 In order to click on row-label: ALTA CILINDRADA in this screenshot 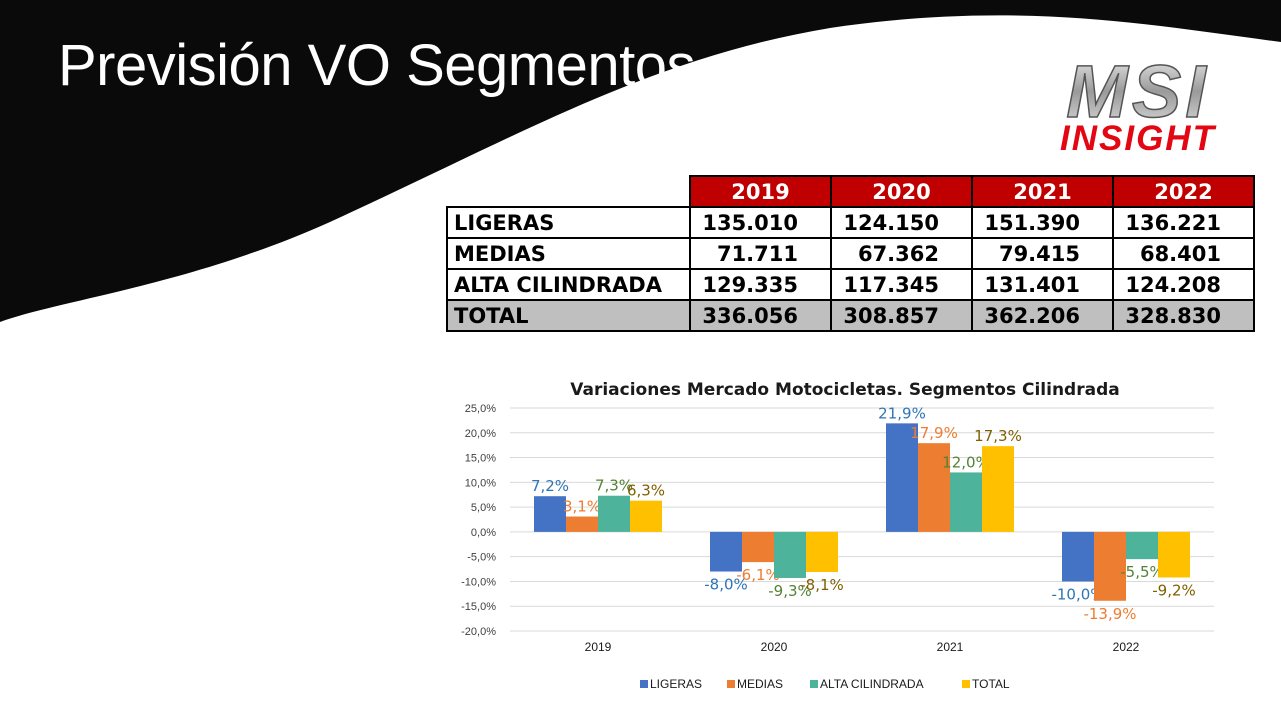, I will do `click(568, 284)`.